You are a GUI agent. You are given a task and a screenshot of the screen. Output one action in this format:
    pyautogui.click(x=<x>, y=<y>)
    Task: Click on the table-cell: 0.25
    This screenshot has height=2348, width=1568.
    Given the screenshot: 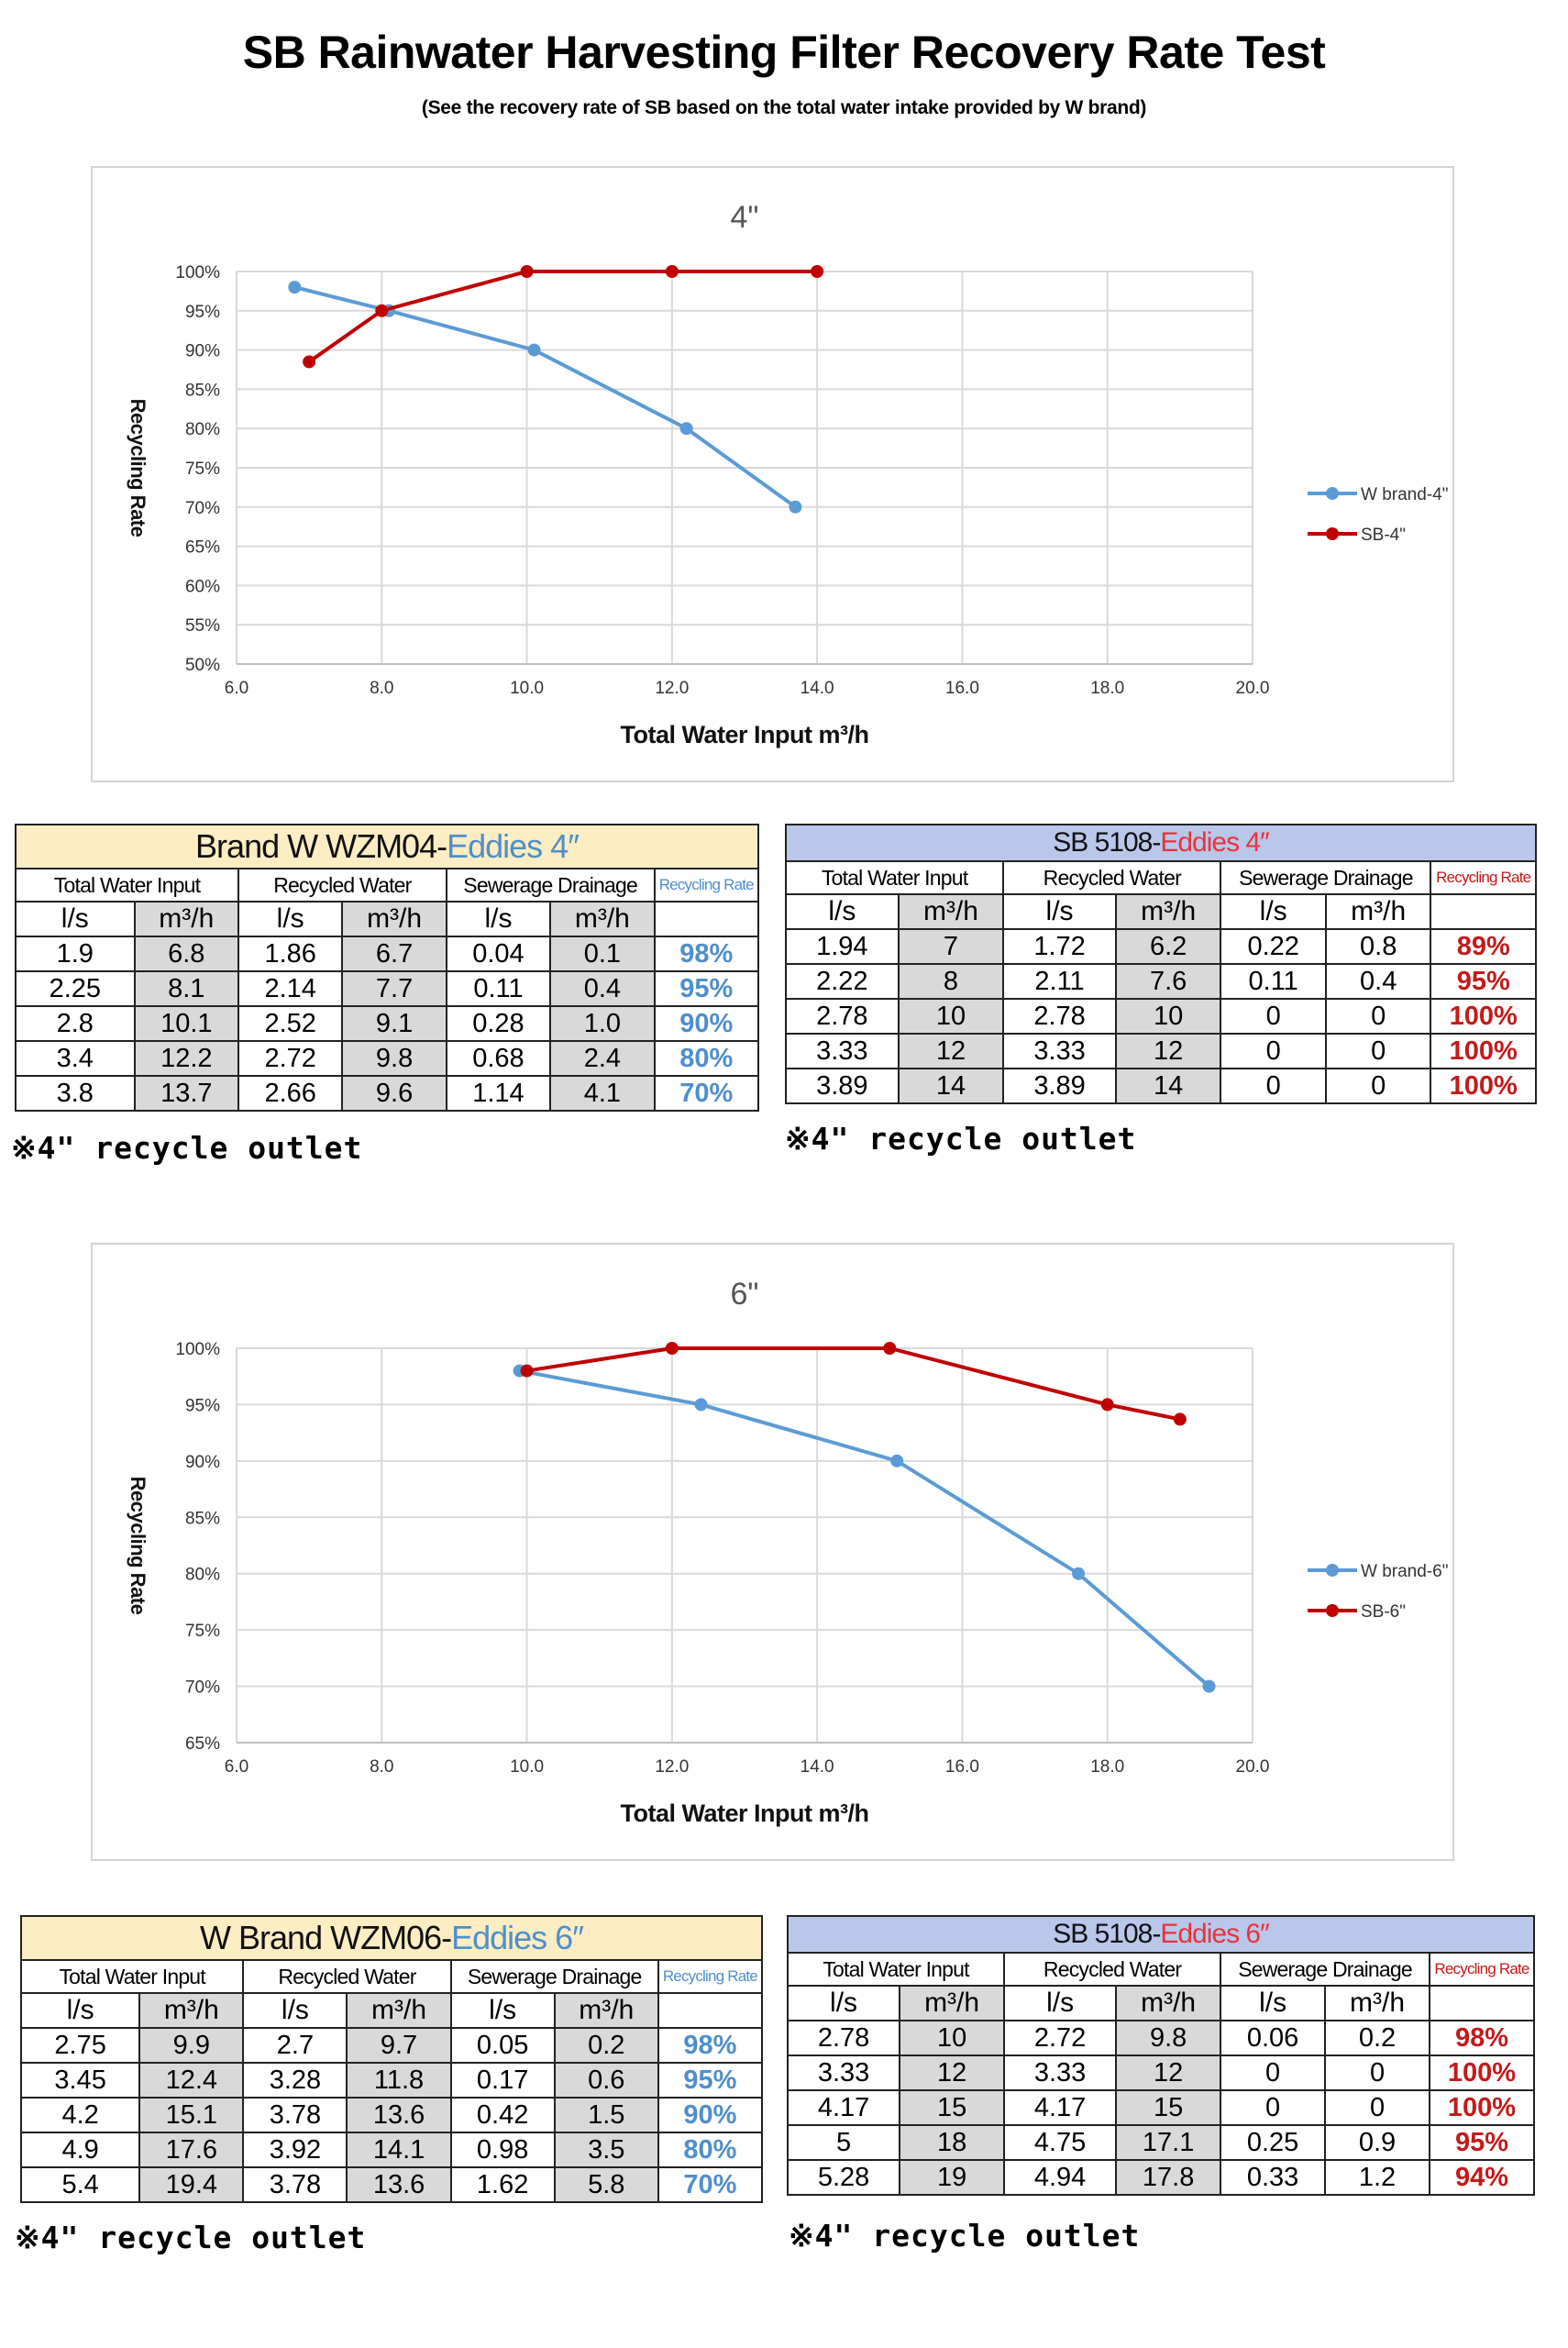 What is the action you would take?
    pyautogui.click(x=1274, y=2142)
    